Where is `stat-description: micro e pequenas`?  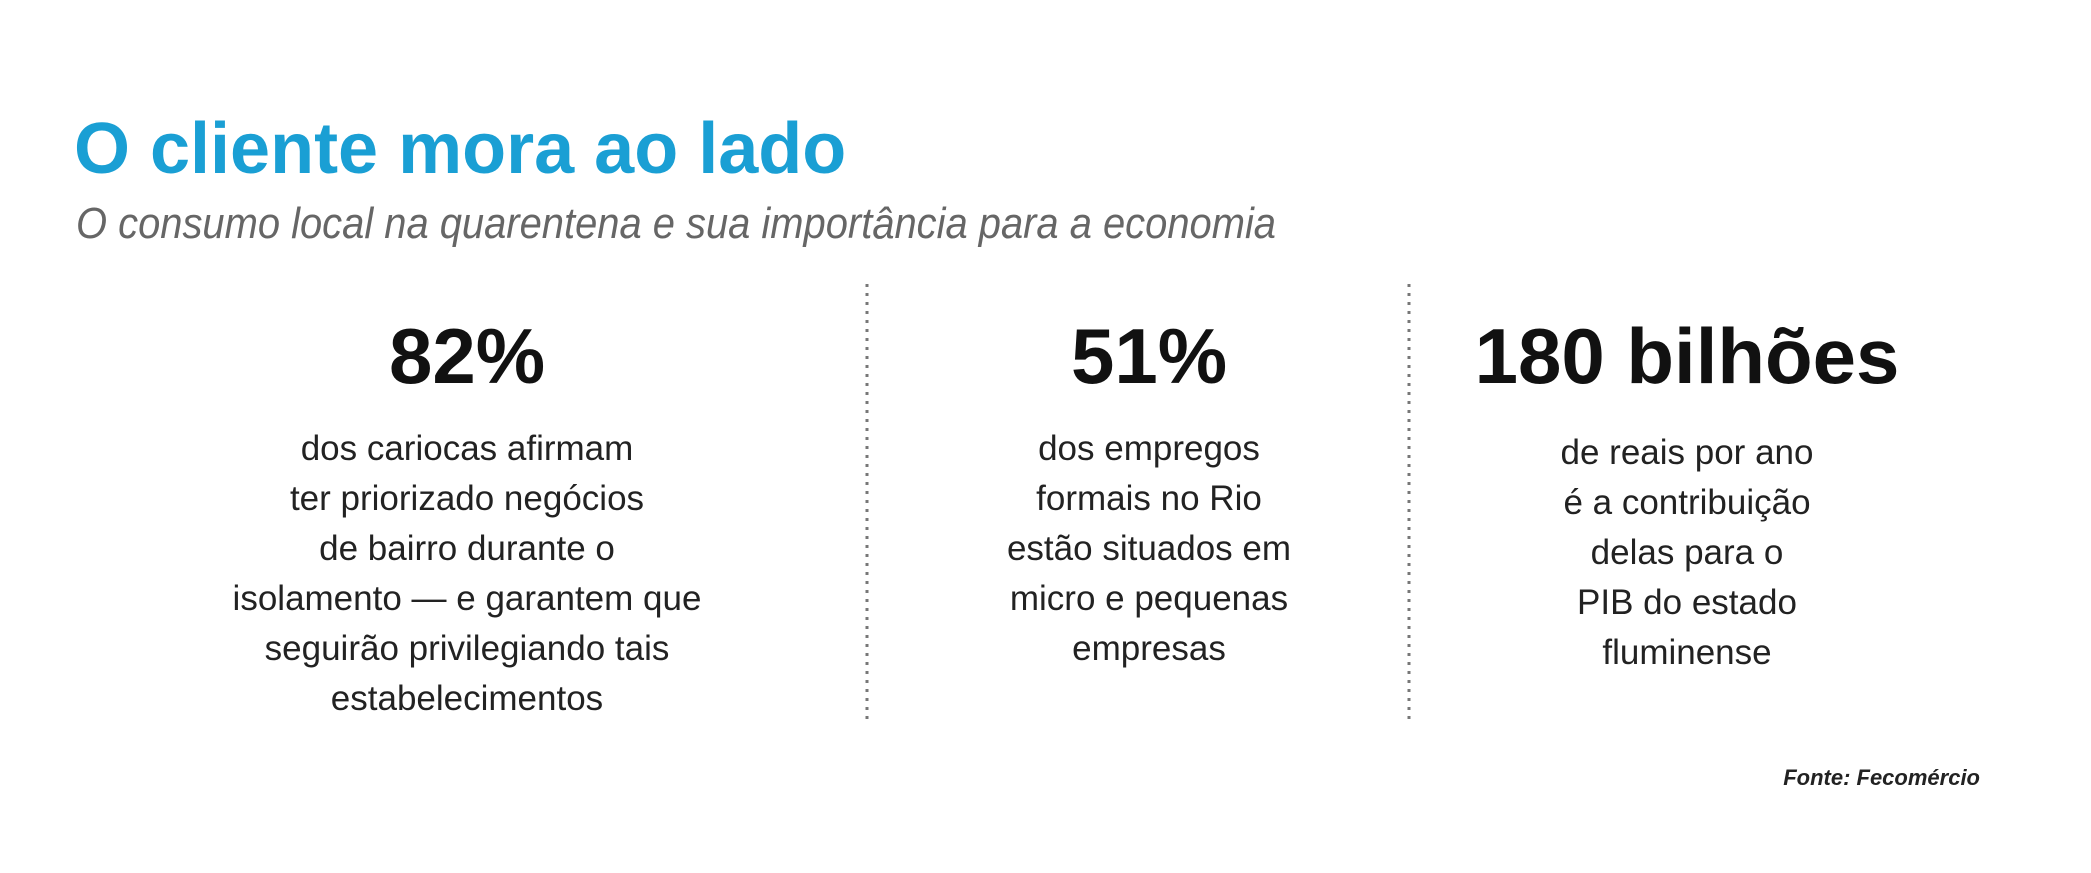
stat-description: micro e pequenas is located at coordinates (1149, 598).